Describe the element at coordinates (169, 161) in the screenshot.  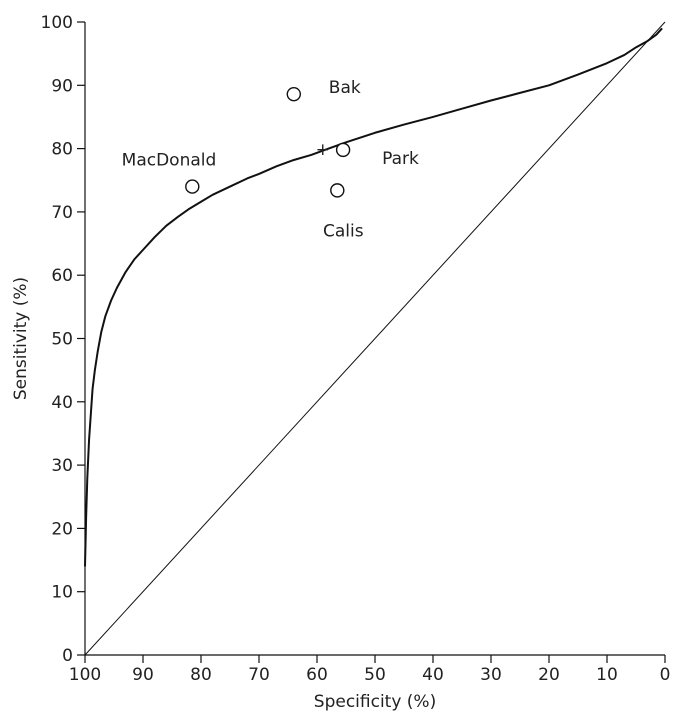
I see `study-label: MacDonald` at that location.